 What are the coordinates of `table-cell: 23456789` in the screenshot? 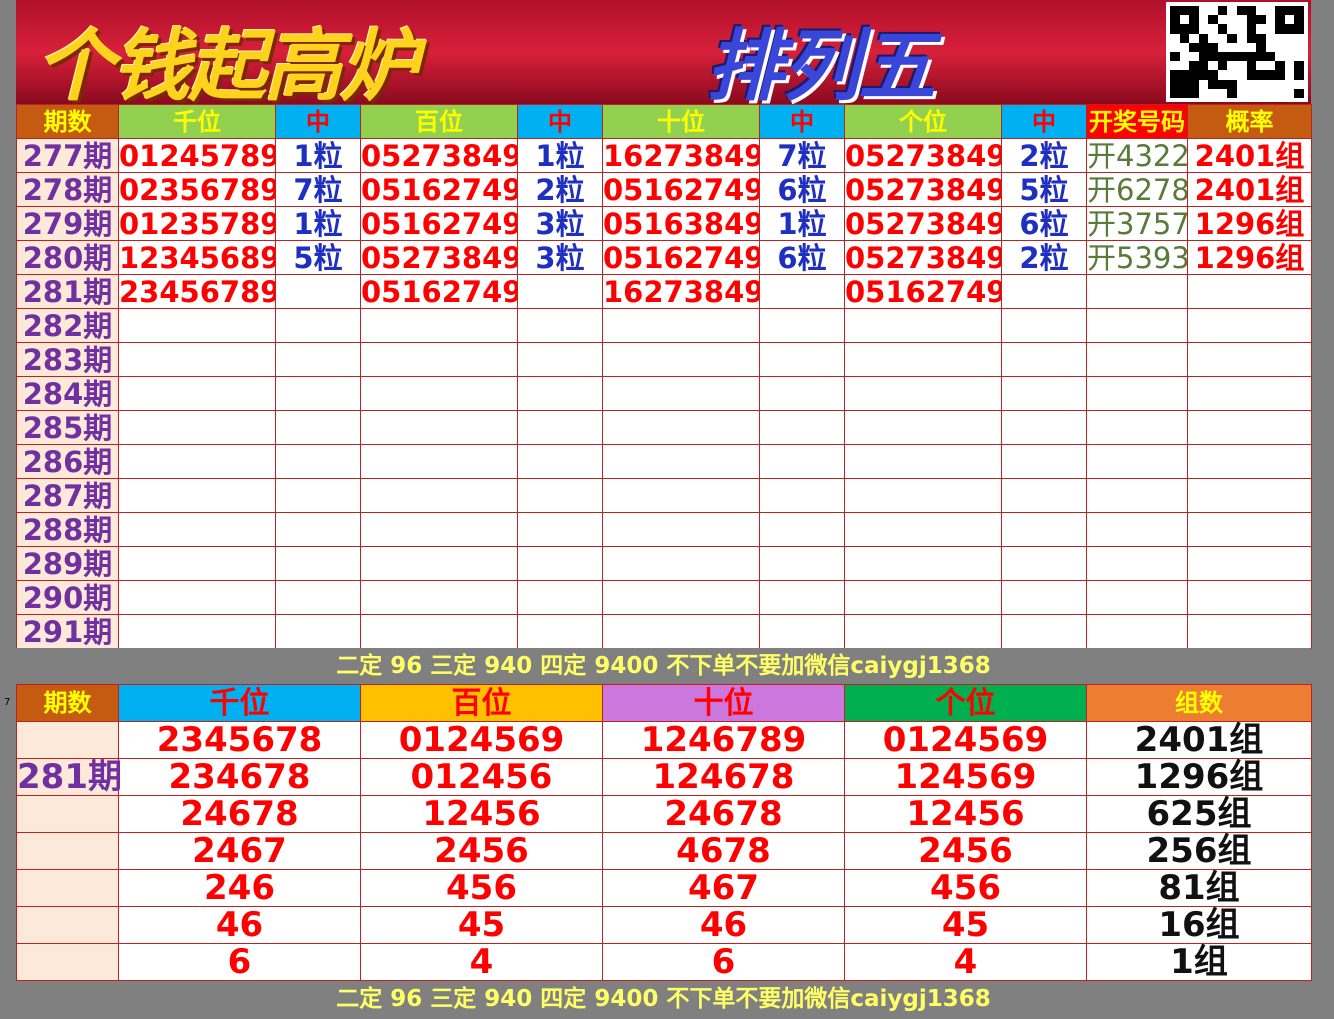 It's located at (197, 291).